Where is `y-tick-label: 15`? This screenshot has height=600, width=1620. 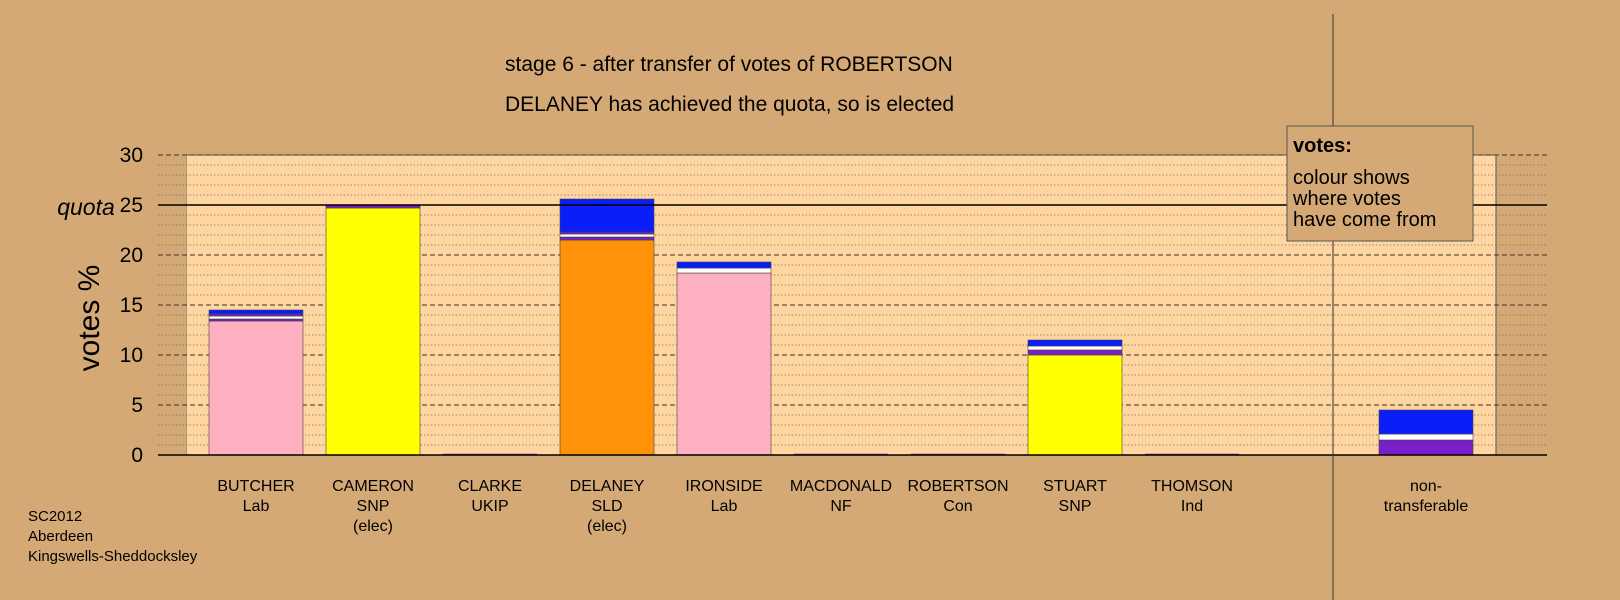
y-tick-label: 15 is located at coordinates (131, 305).